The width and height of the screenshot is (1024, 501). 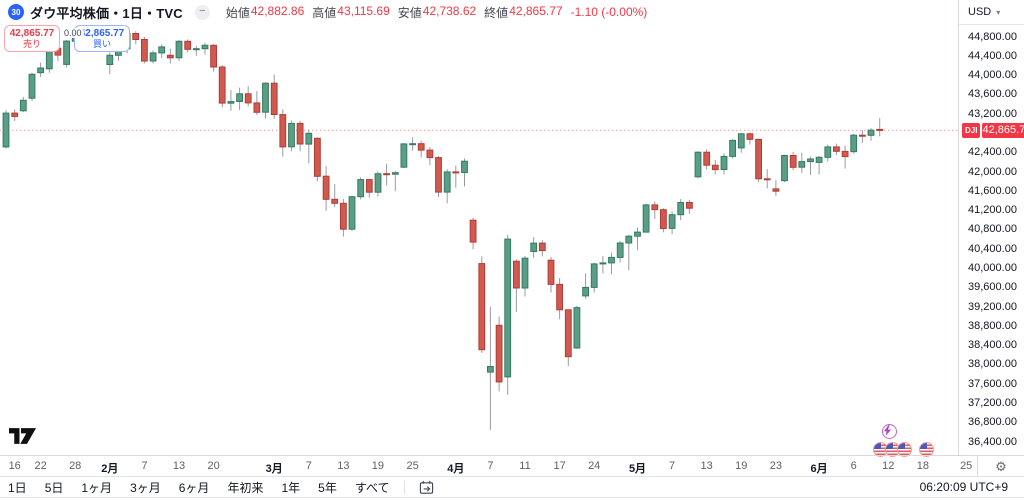 I want to click on range-button-3ヶ月: 3ヶ月, so click(x=145, y=487).